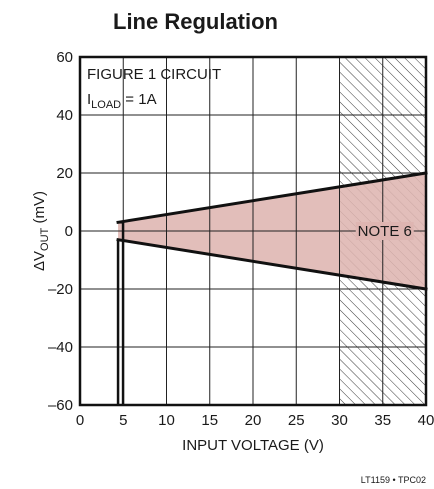  What do you see at coordinates (69, 231) in the screenshot?
I see `y-tick-label: 0` at bounding box center [69, 231].